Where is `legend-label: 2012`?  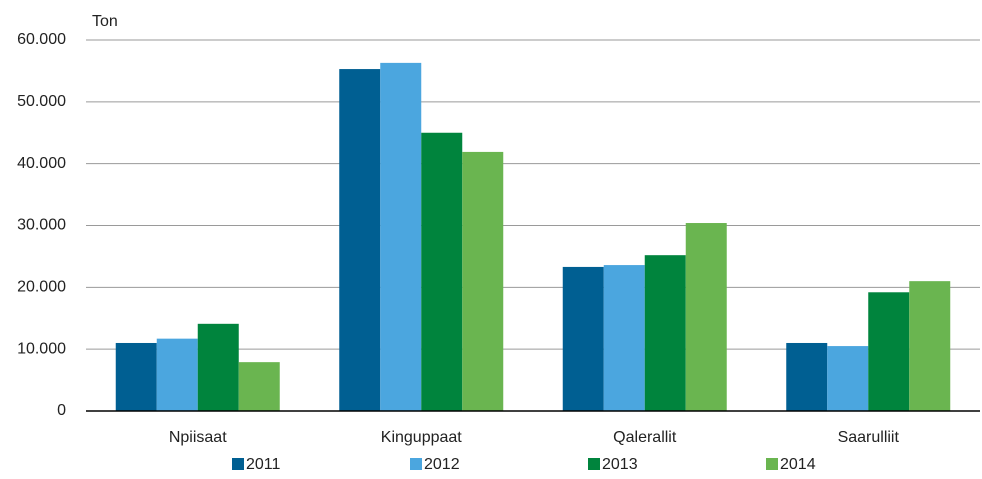 legend-label: 2012 is located at coordinates (442, 464).